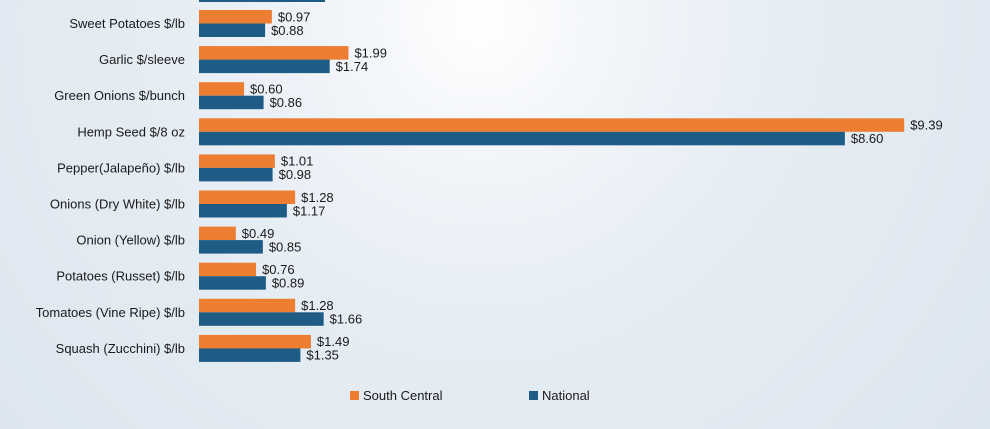 The width and height of the screenshot is (990, 429). What do you see at coordinates (403, 395) in the screenshot?
I see `legend-label-south-central: South Central` at bounding box center [403, 395].